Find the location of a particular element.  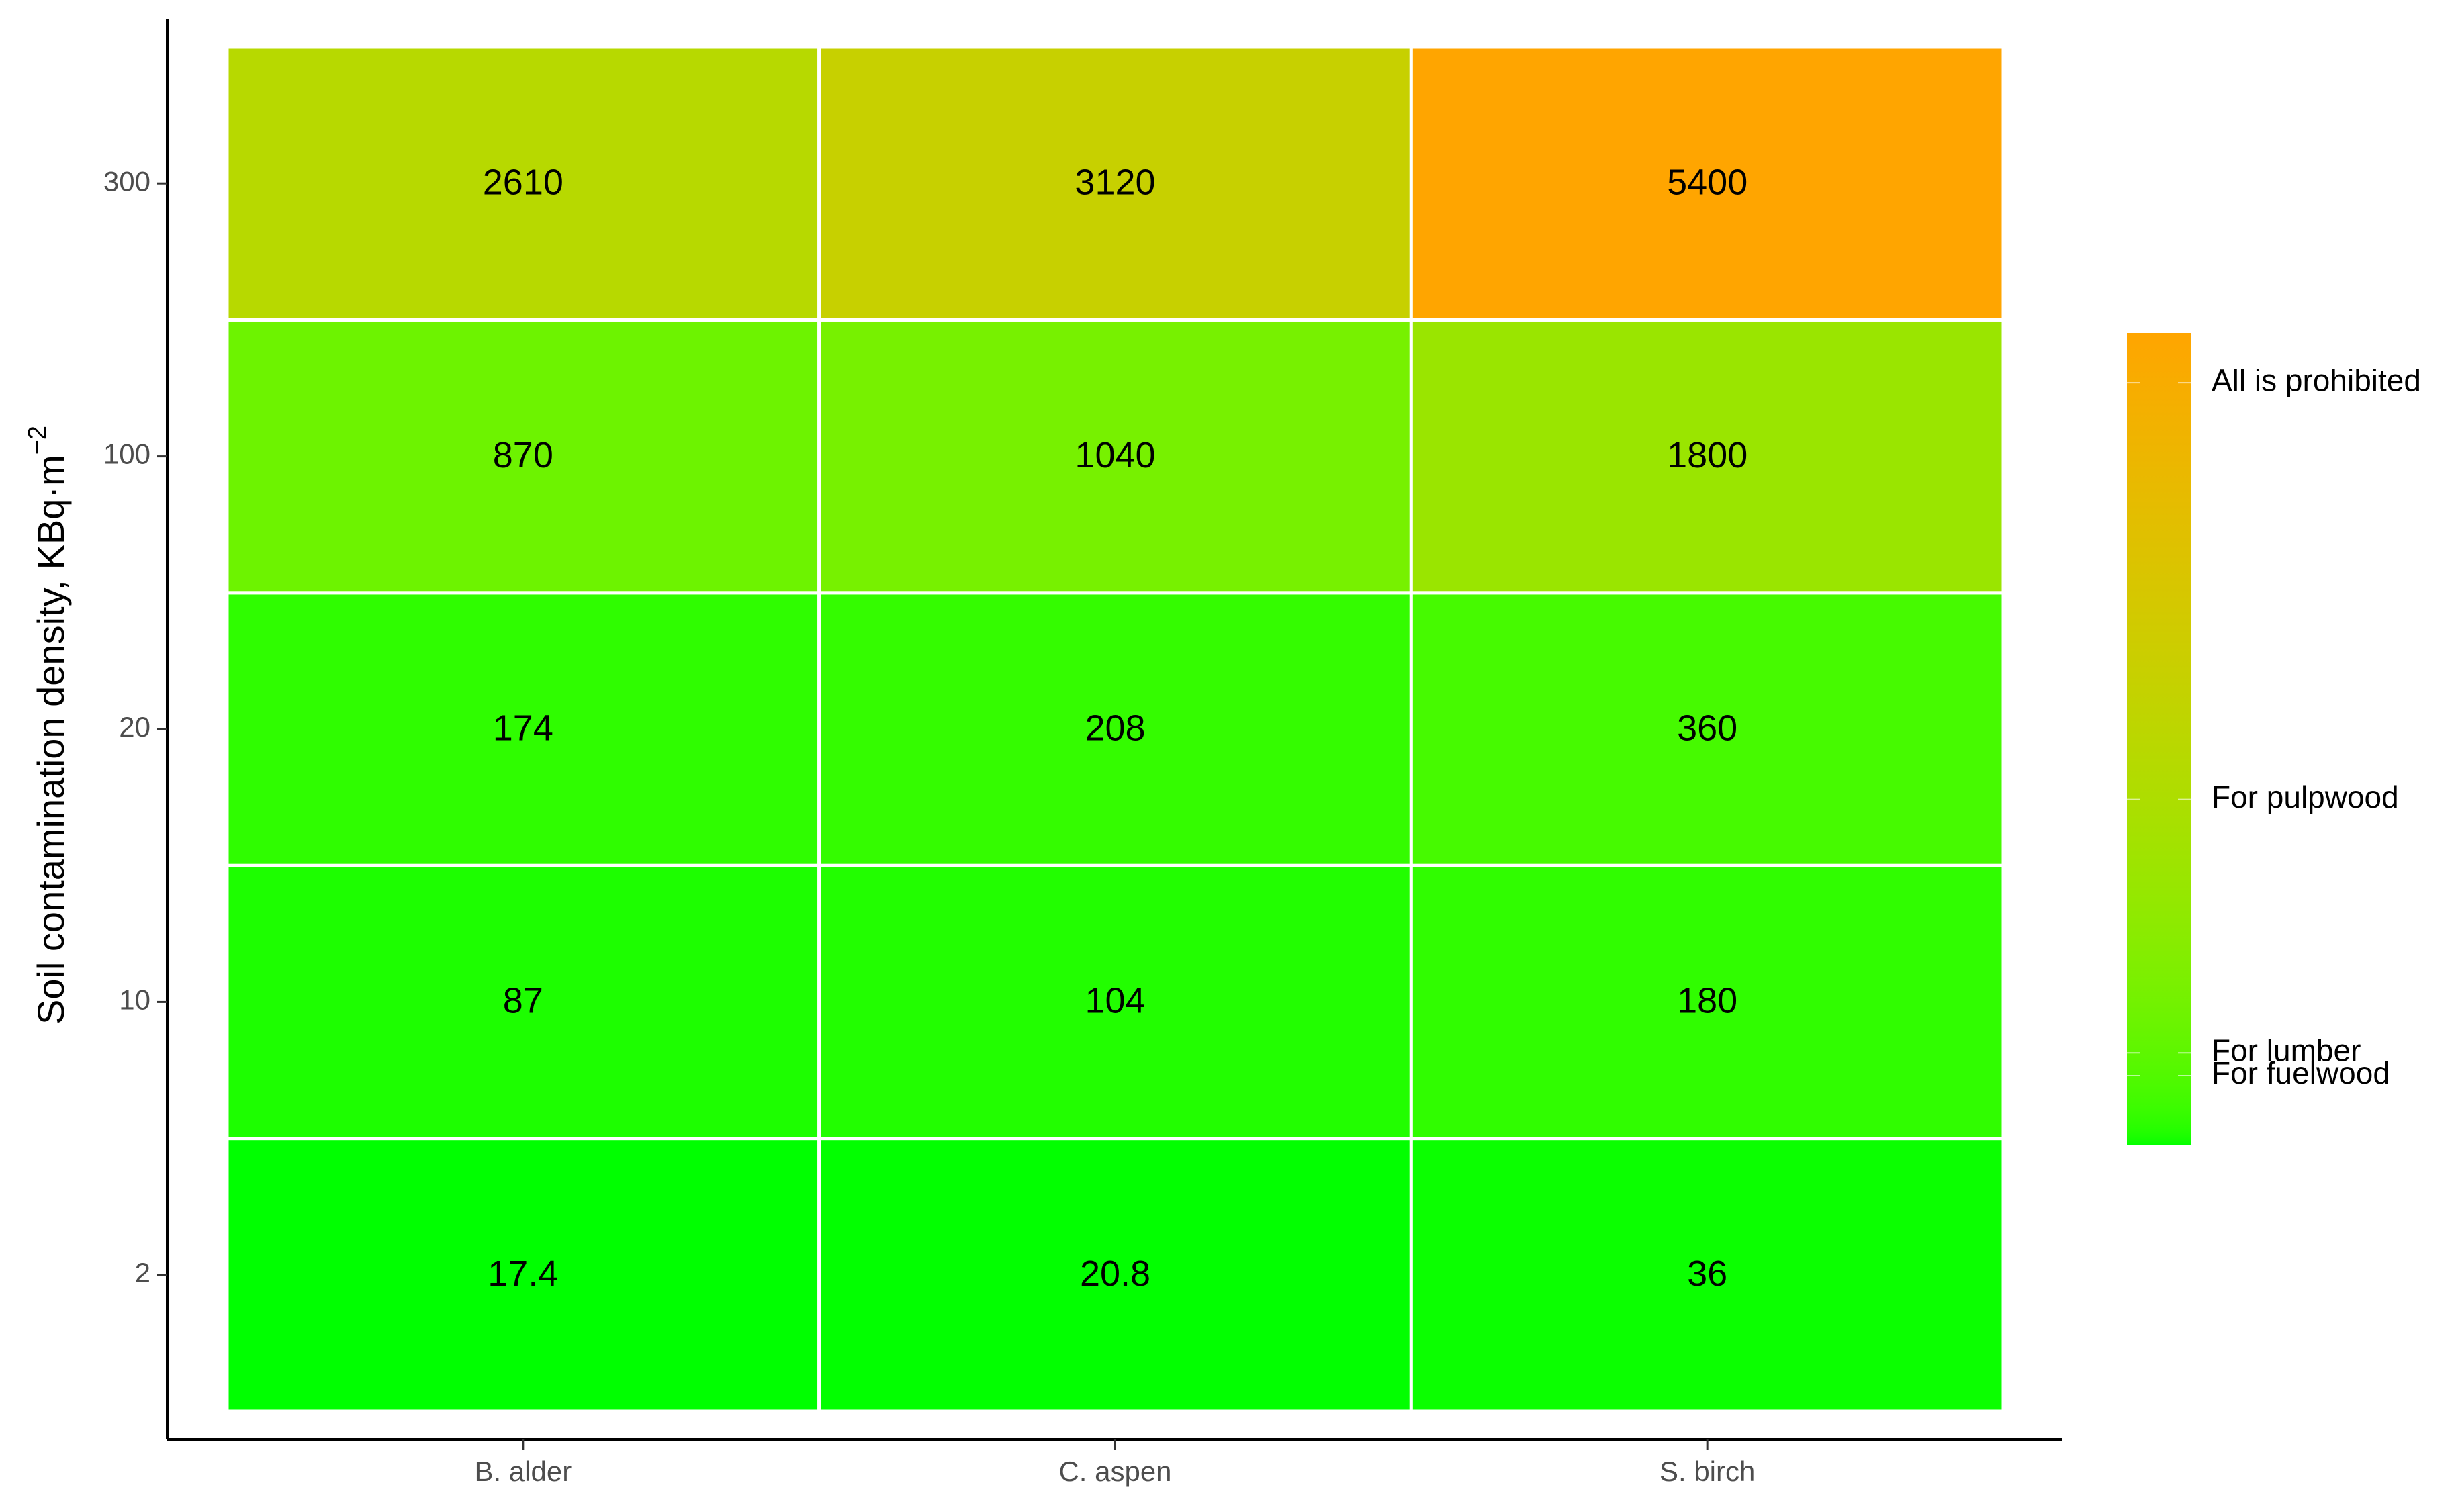

y-tick-label: 300 is located at coordinates (126, 181).